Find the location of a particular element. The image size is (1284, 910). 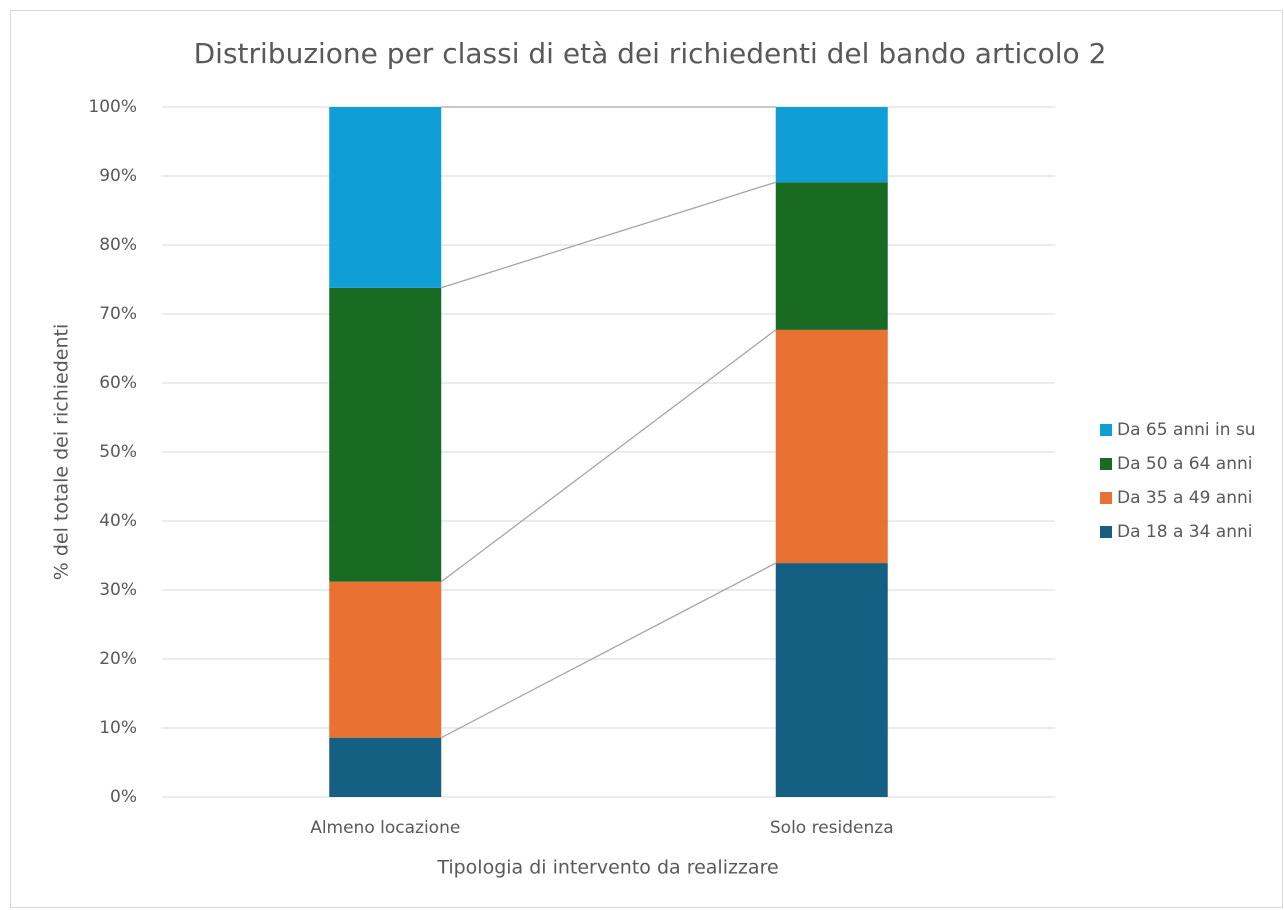

y-tick-label: 10% is located at coordinates (118, 728).